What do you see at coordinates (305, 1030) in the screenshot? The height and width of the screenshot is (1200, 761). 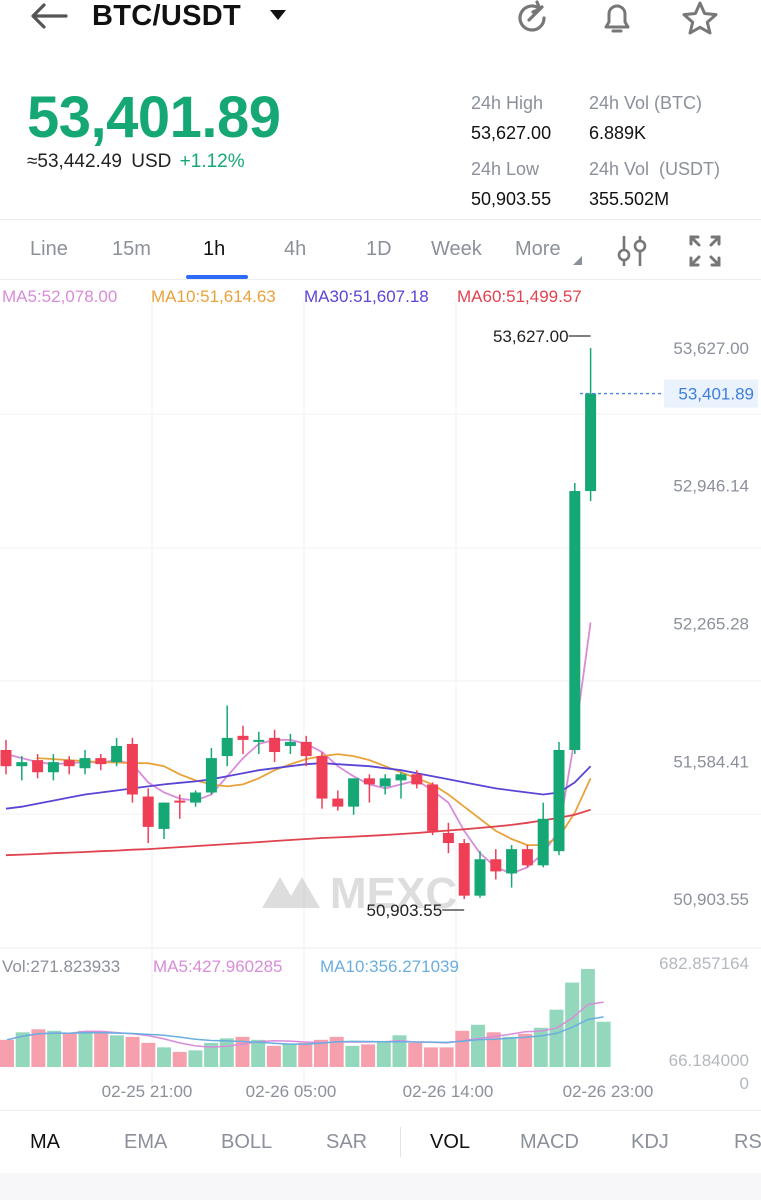 I see `volume-ma10-line` at bounding box center [305, 1030].